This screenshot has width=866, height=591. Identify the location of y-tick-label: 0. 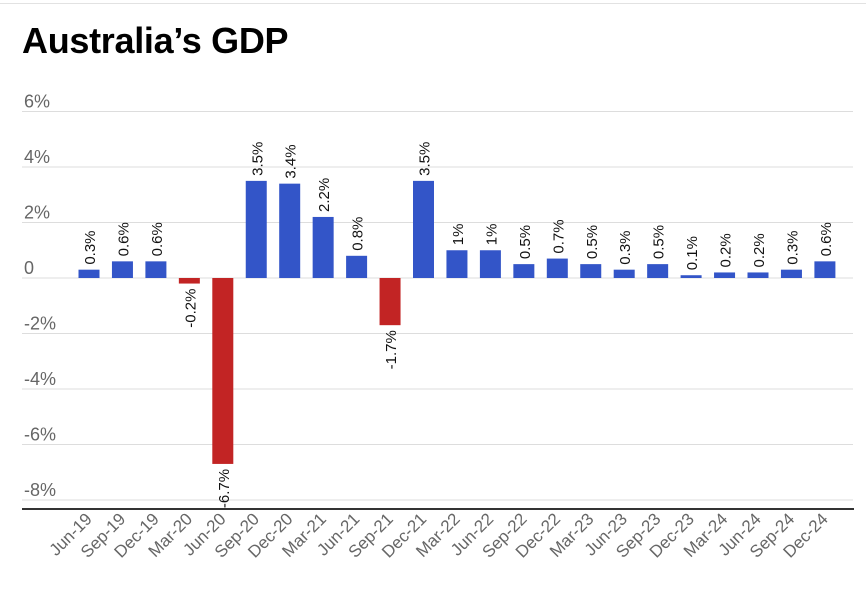
(29, 268).